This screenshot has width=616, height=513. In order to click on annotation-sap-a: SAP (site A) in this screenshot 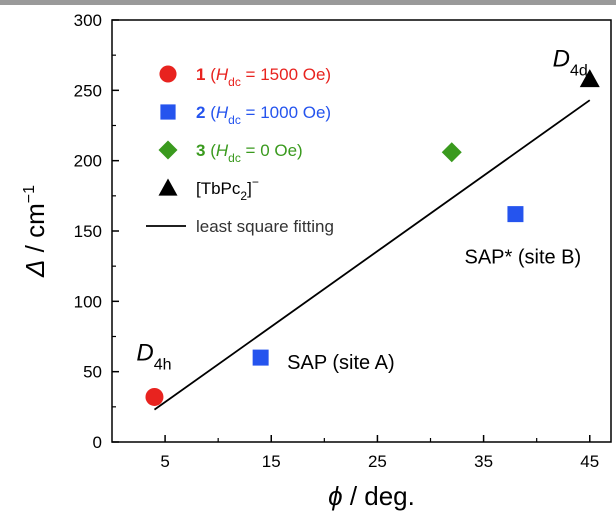, I will do `click(340, 363)`.